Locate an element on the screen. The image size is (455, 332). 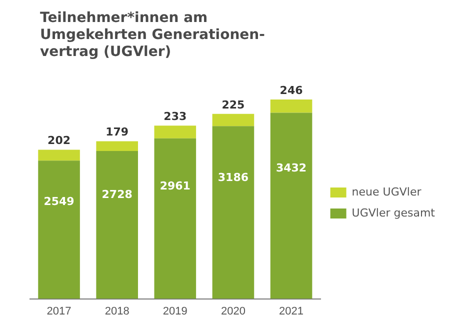
data-label: 246 is located at coordinates (292, 90).